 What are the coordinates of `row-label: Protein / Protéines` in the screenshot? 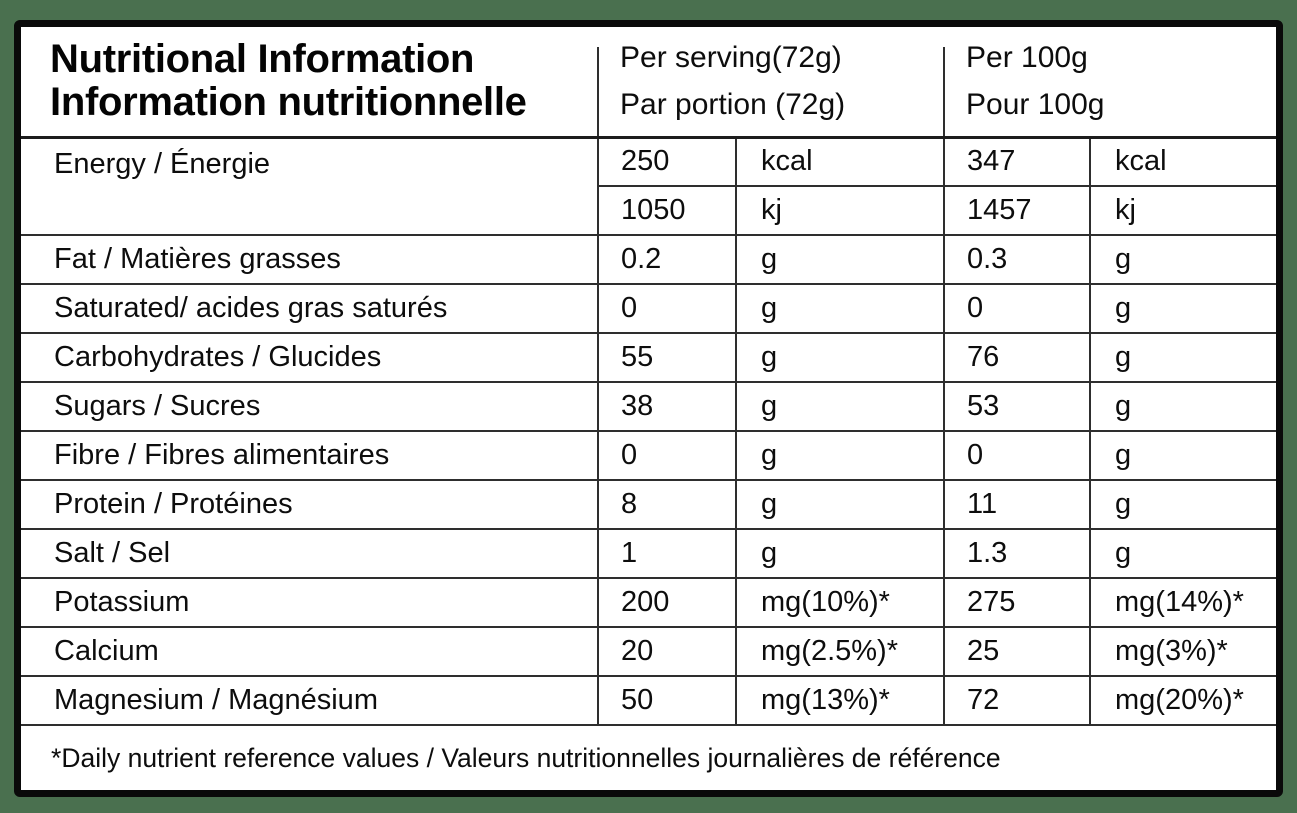 It's located at (309, 505).